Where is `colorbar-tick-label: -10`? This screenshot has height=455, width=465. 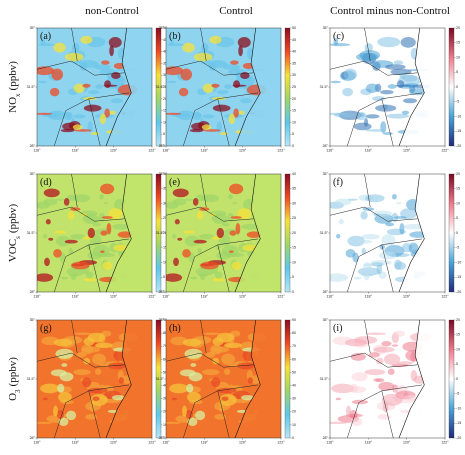 colorbar-tick-label: -10 is located at coordinates (458, 408).